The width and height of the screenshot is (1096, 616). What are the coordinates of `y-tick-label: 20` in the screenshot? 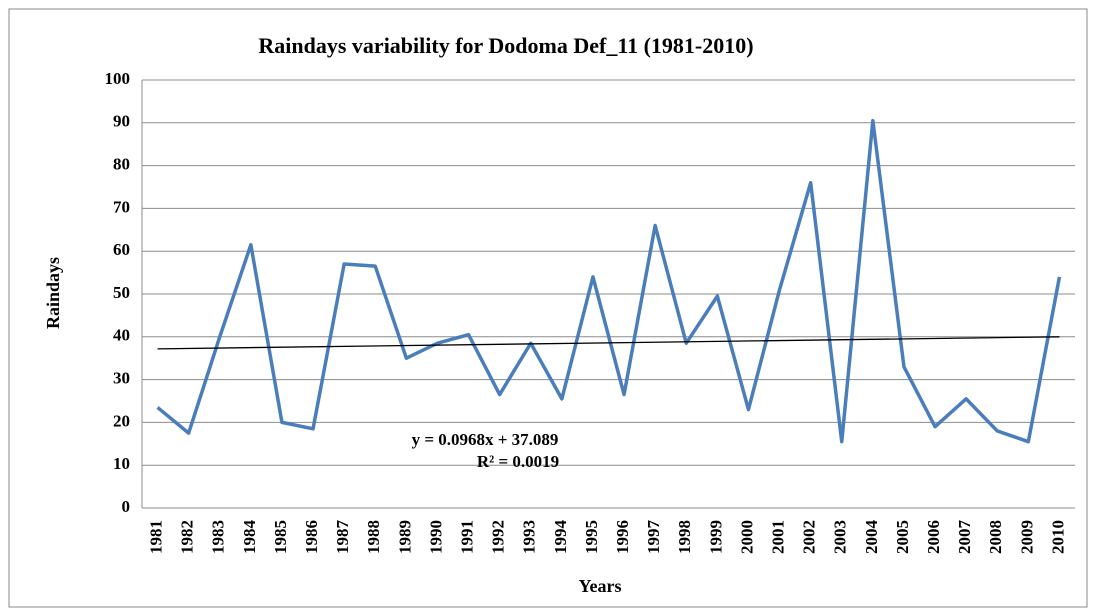 It's located at (121, 420).